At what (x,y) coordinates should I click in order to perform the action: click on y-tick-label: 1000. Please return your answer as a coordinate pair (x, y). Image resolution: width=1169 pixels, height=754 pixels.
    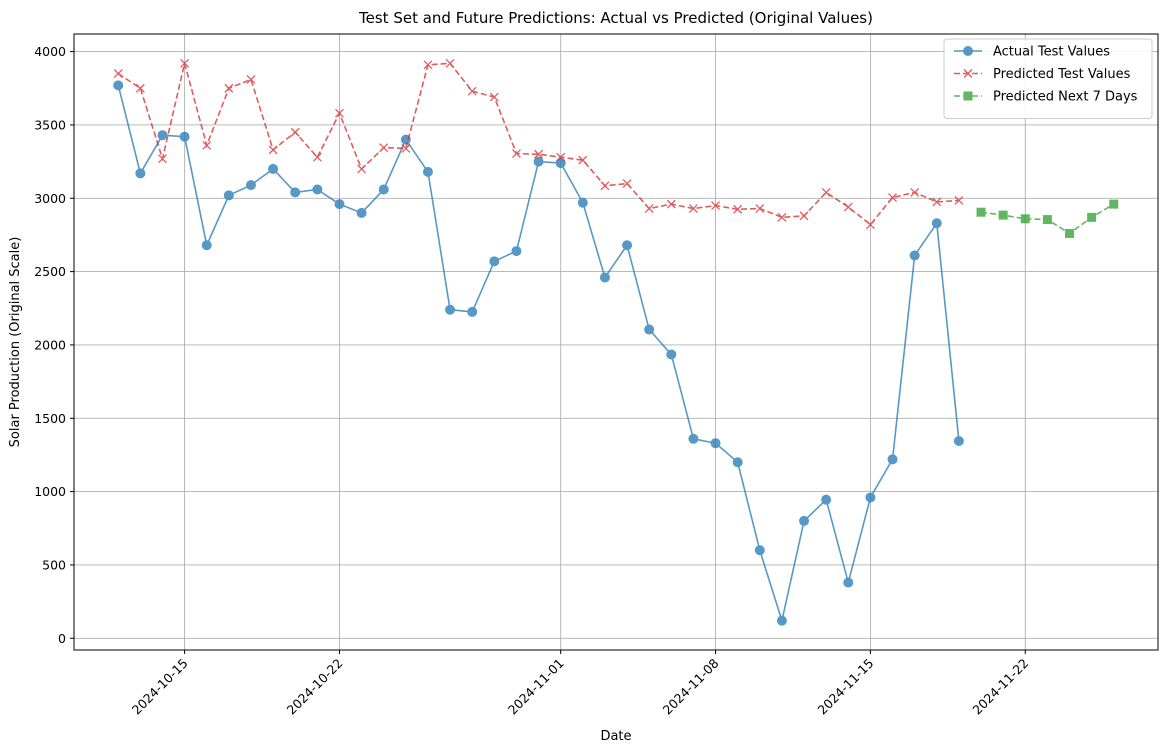
    Looking at the image, I should click on (50, 491).